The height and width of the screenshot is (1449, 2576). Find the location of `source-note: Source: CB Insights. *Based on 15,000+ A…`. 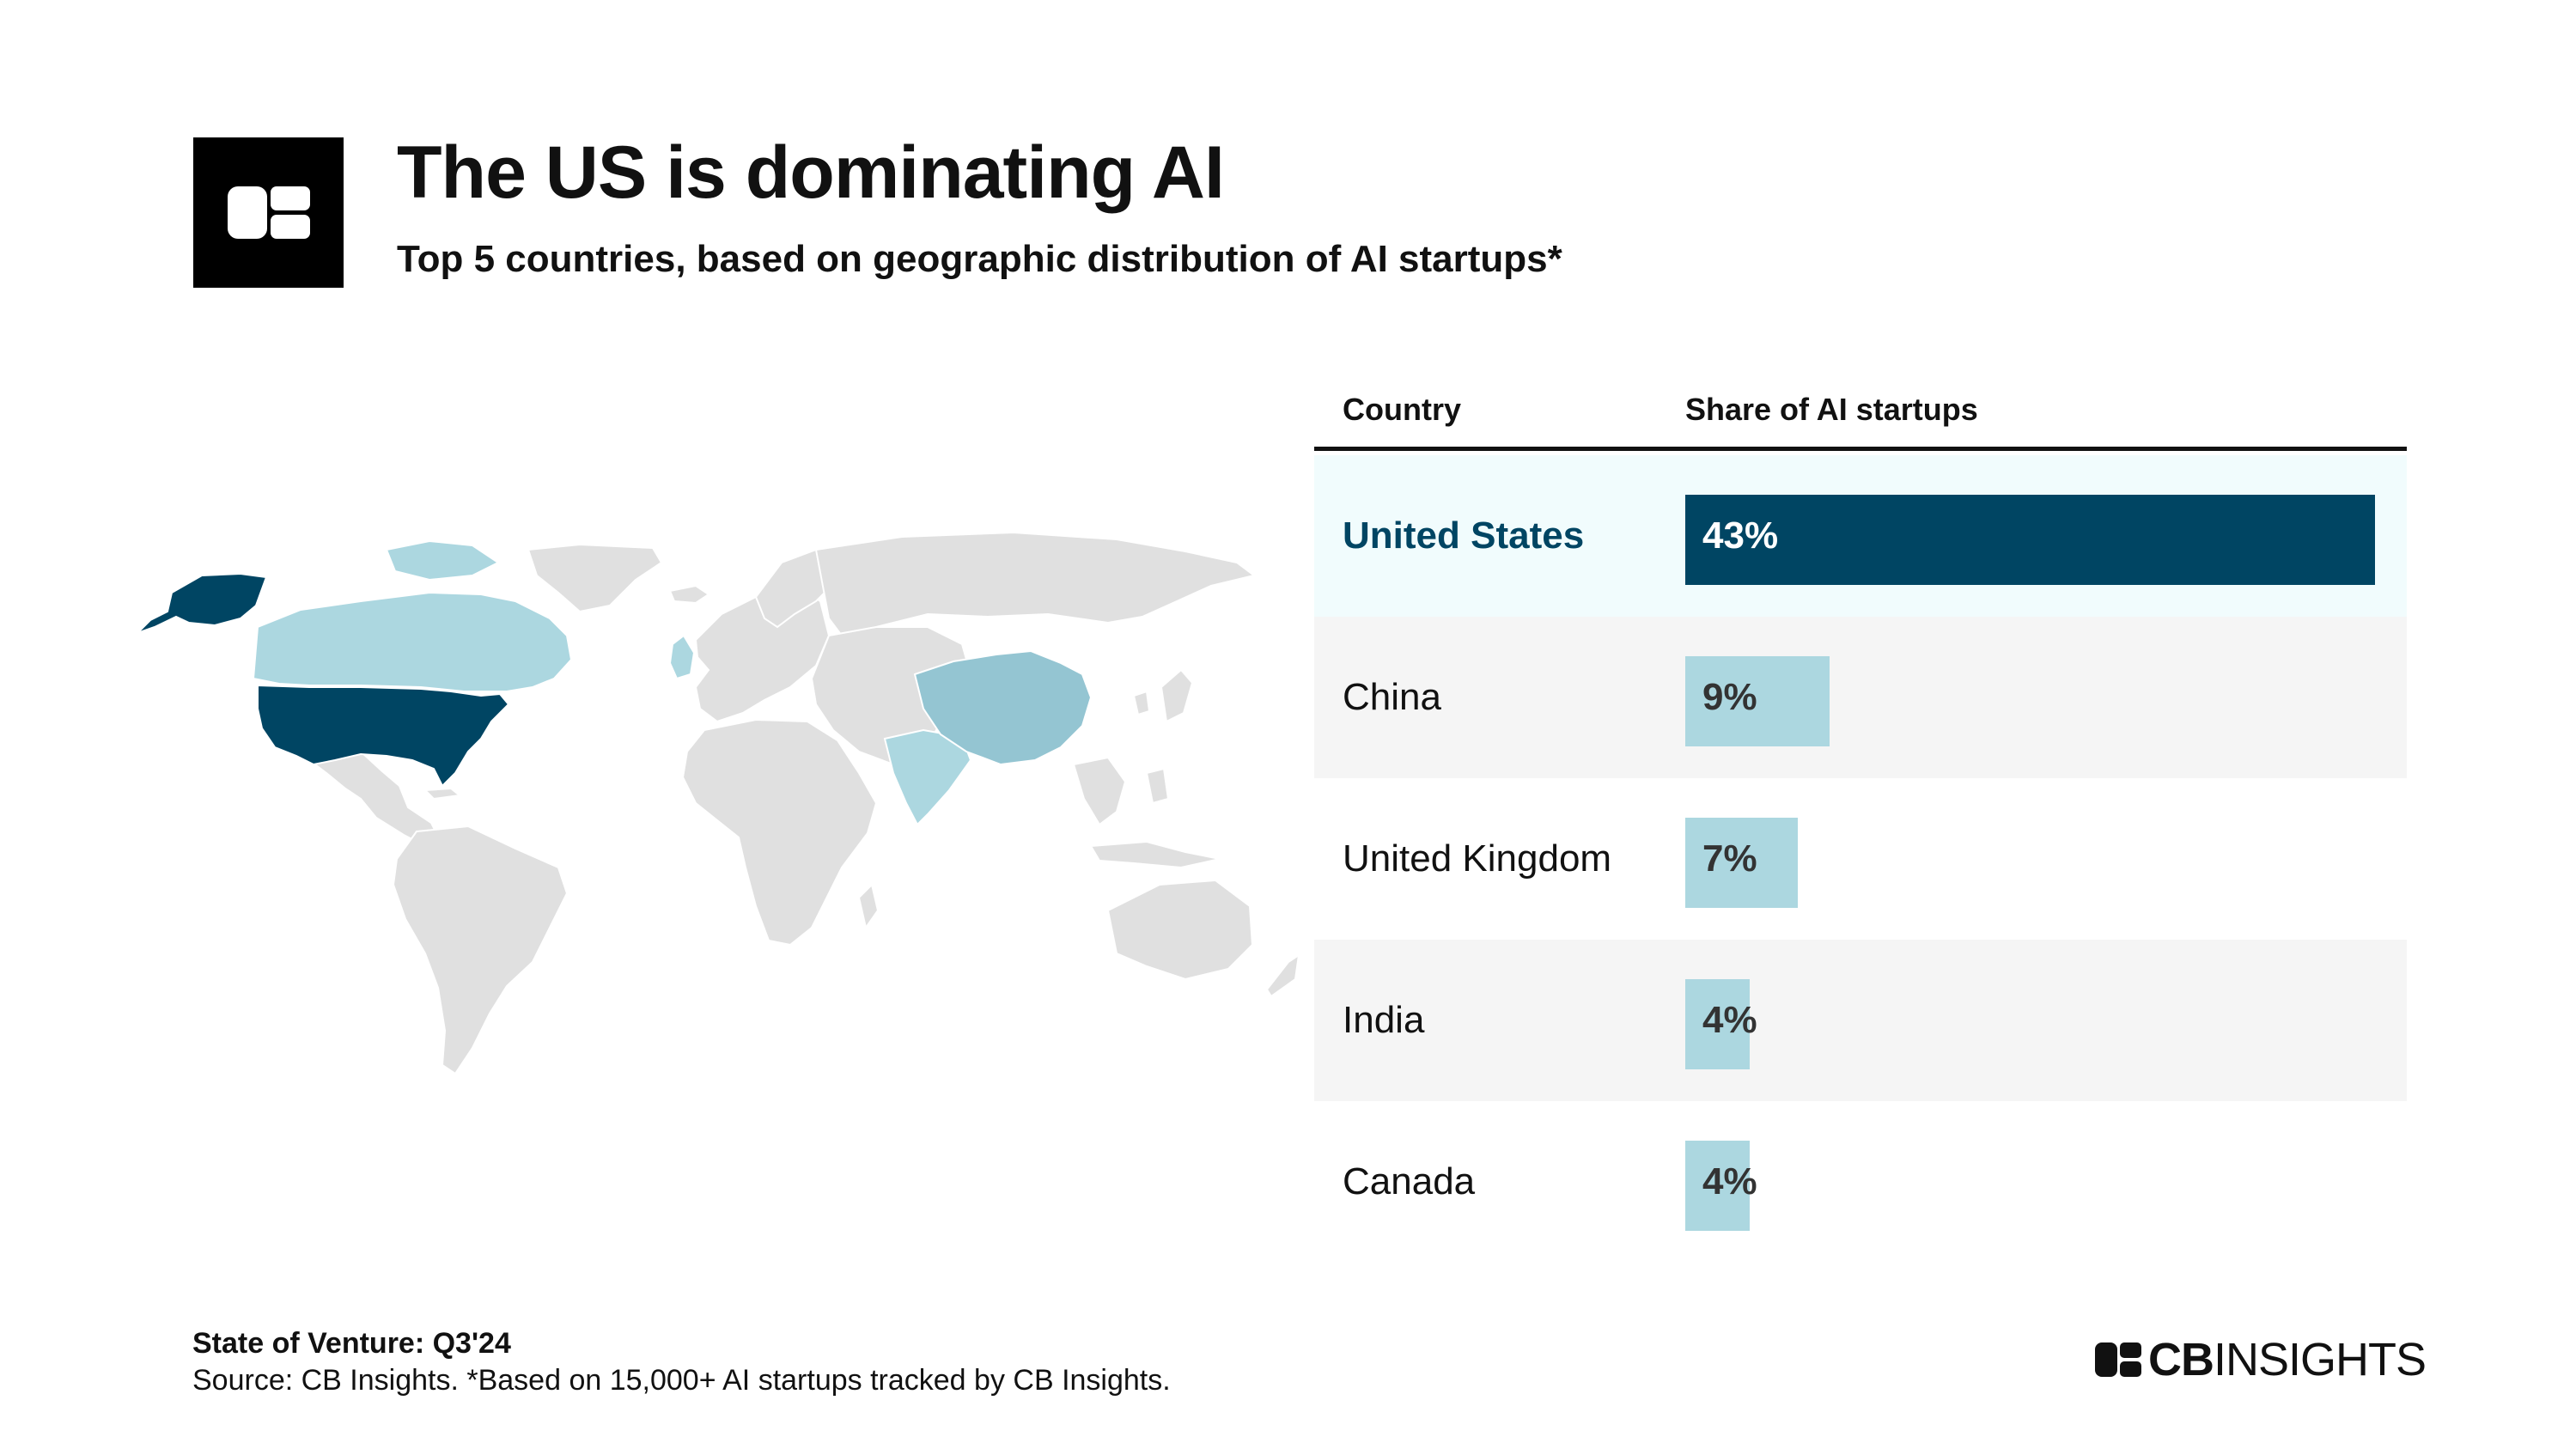

source-note: Source: CB Insights. *Based on 15,000+ A… is located at coordinates (681, 1380).